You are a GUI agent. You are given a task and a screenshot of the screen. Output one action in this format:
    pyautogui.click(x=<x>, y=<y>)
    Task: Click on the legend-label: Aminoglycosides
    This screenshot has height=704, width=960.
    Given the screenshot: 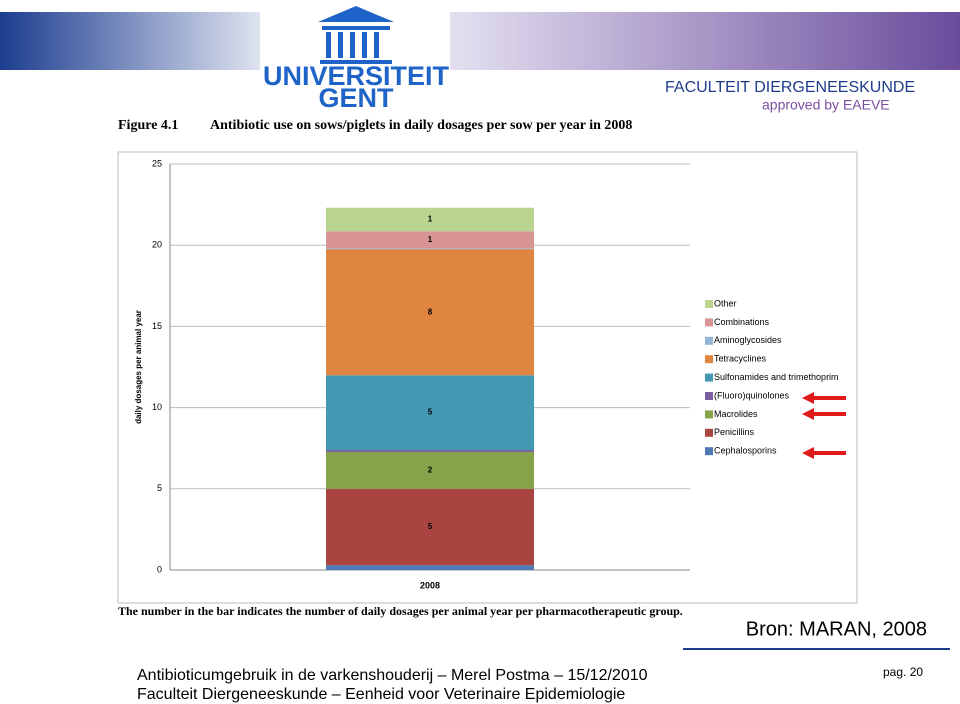 What is the action you would take?
    pyautogui.click(x=748, y=340)
    